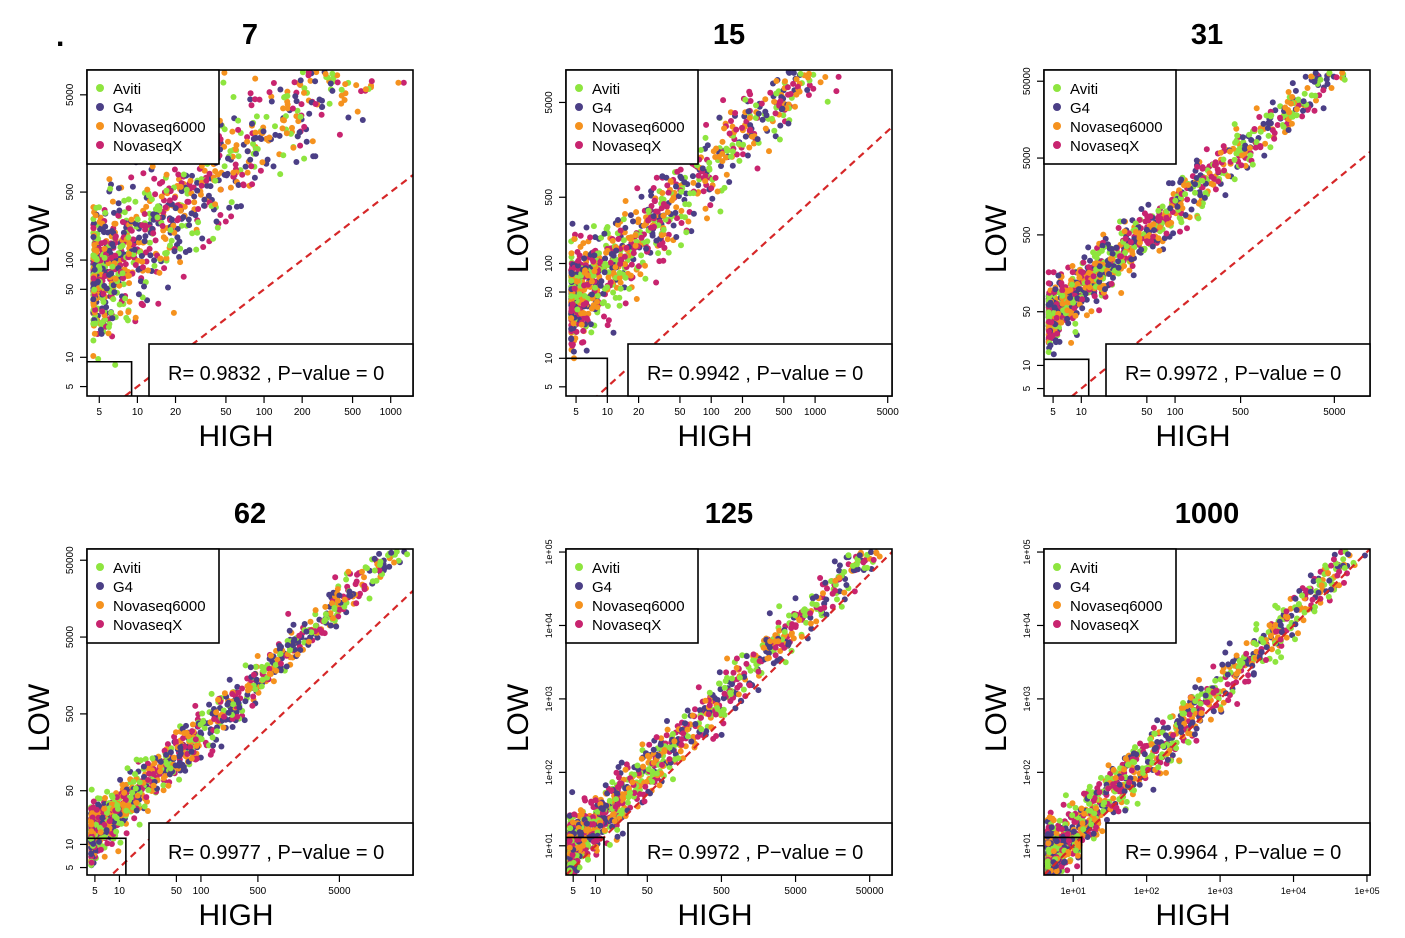 The height and width of the screenshot is (938, 1405). Describe the element at coordinates (236, 436) in the screenshot. I see `x-axis-label: HIGH` at that location.